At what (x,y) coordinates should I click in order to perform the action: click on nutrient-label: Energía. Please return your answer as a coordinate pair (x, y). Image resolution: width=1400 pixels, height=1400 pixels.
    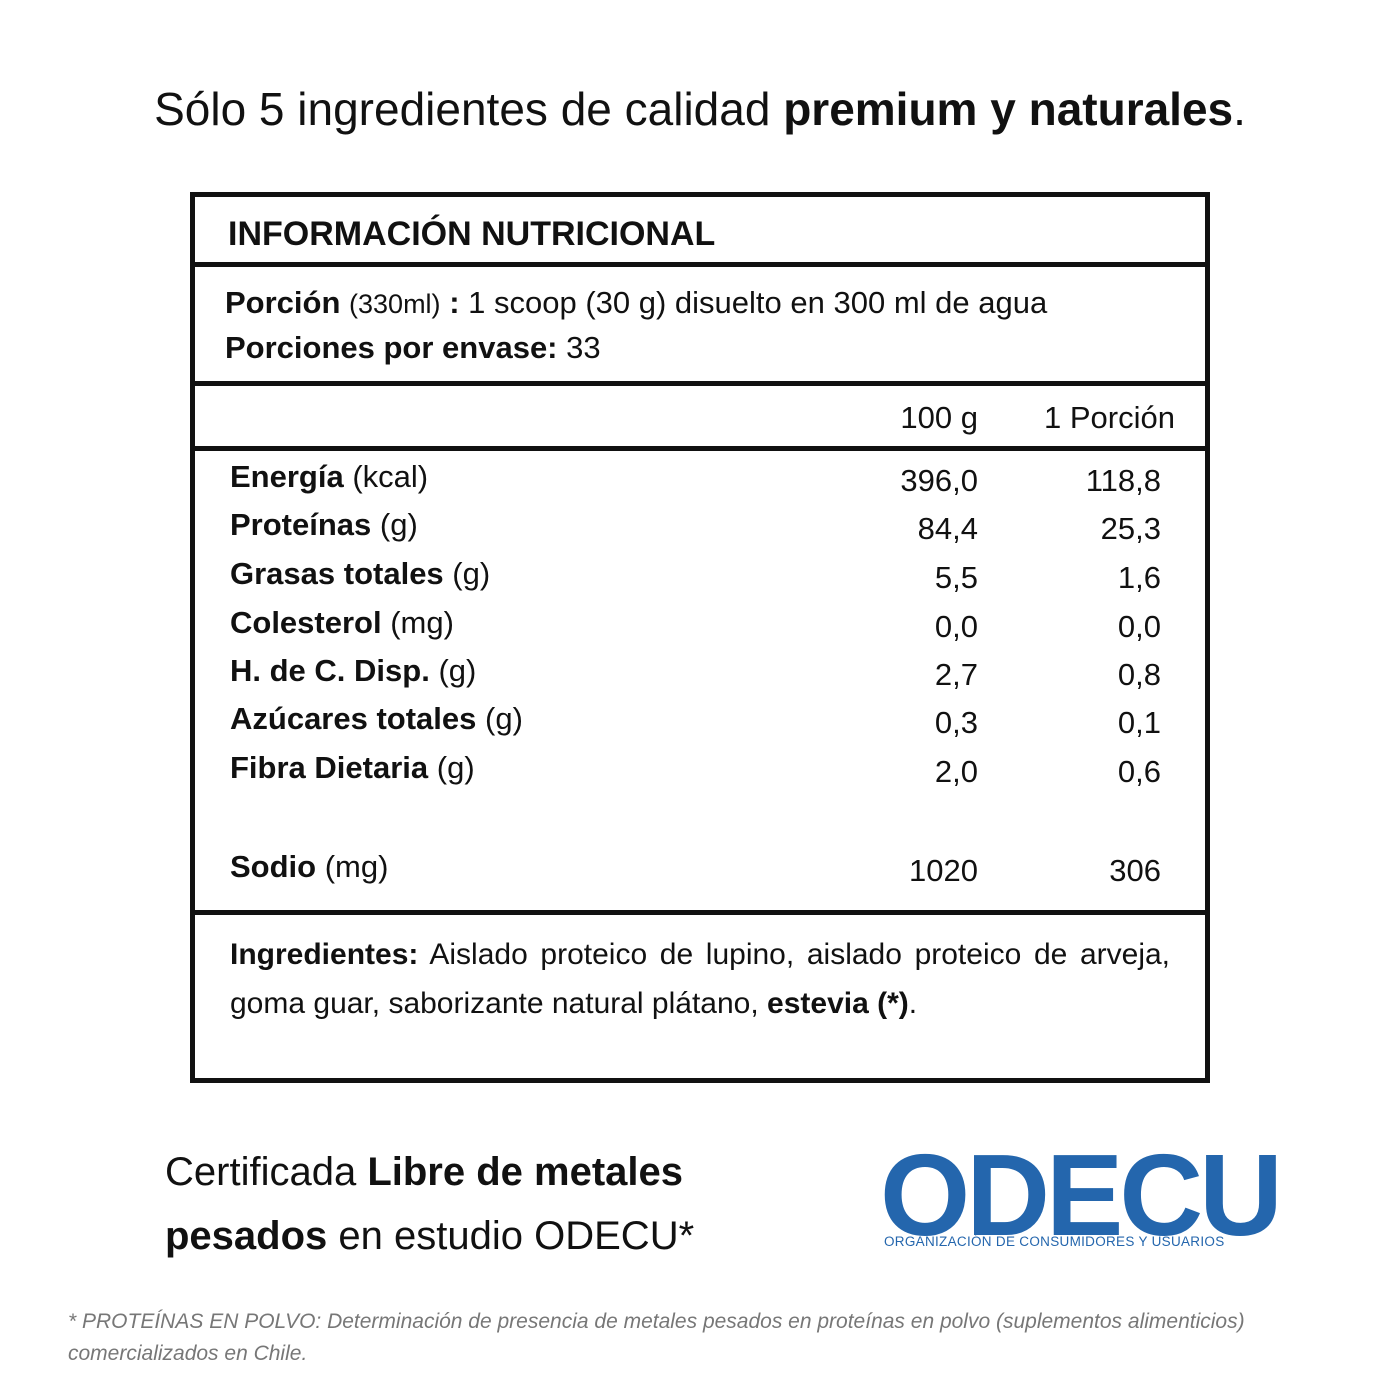
    Looking at the image, I should click on (287, 476).